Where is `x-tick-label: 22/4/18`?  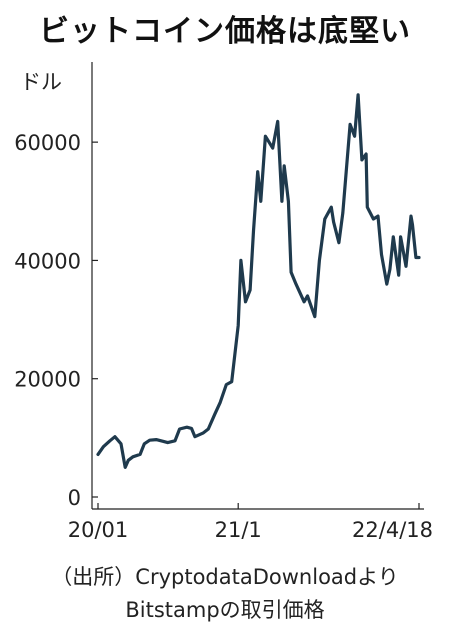
x-tick-label: 22/4/18 is located at coordinates (392, 530).